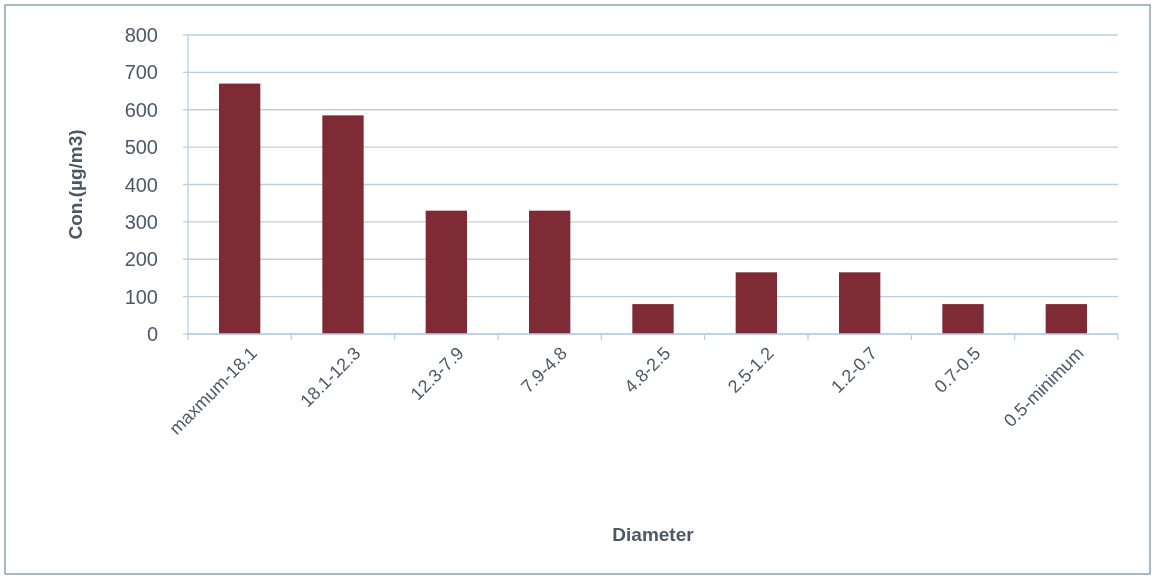 This screenshot has width=1155, height=578. What do you see at coordinates (141, 109) in the screenshot?
I see `y-tick-label: 600` at bounding box center [141, 109].